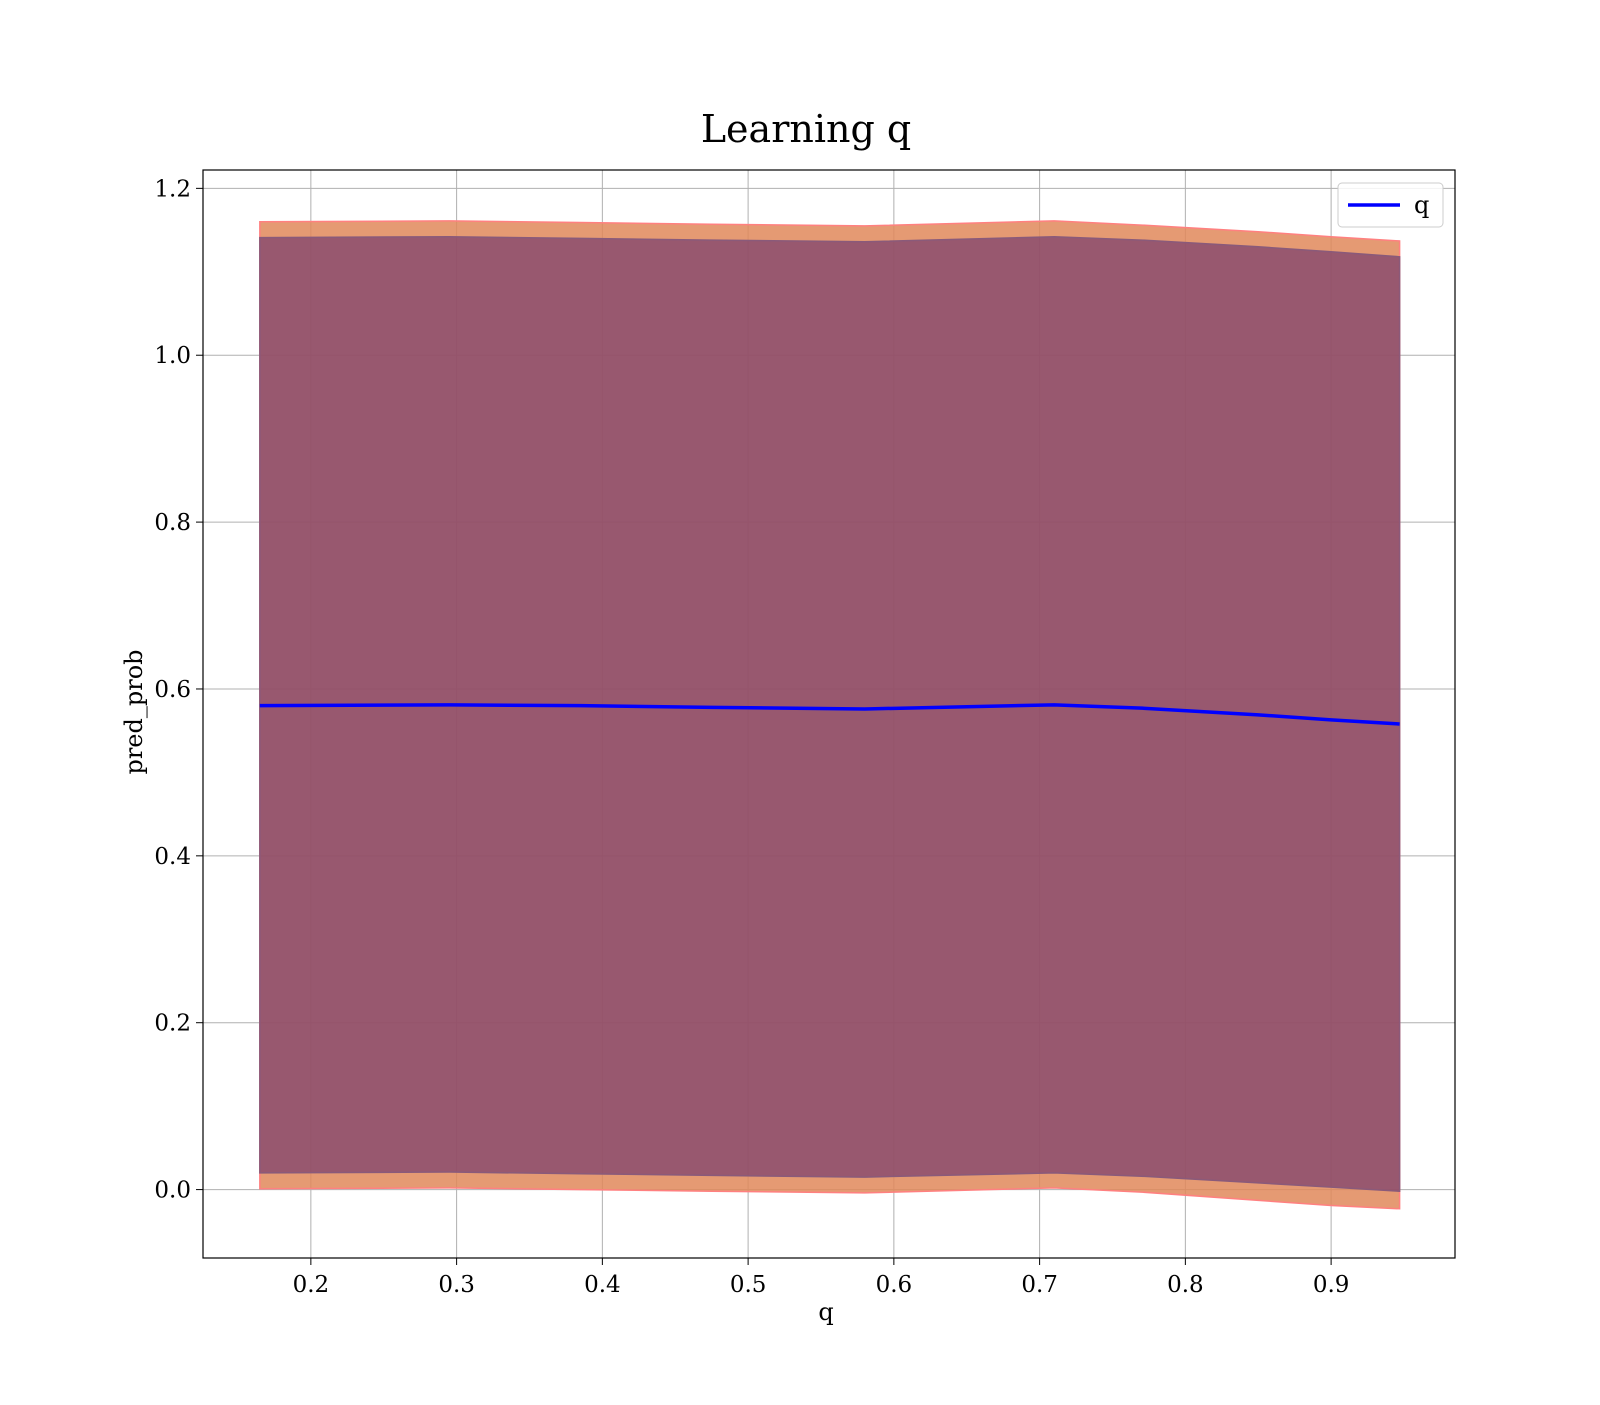  I want to click on x-tick-label: 0.4, so click(602, 1285).